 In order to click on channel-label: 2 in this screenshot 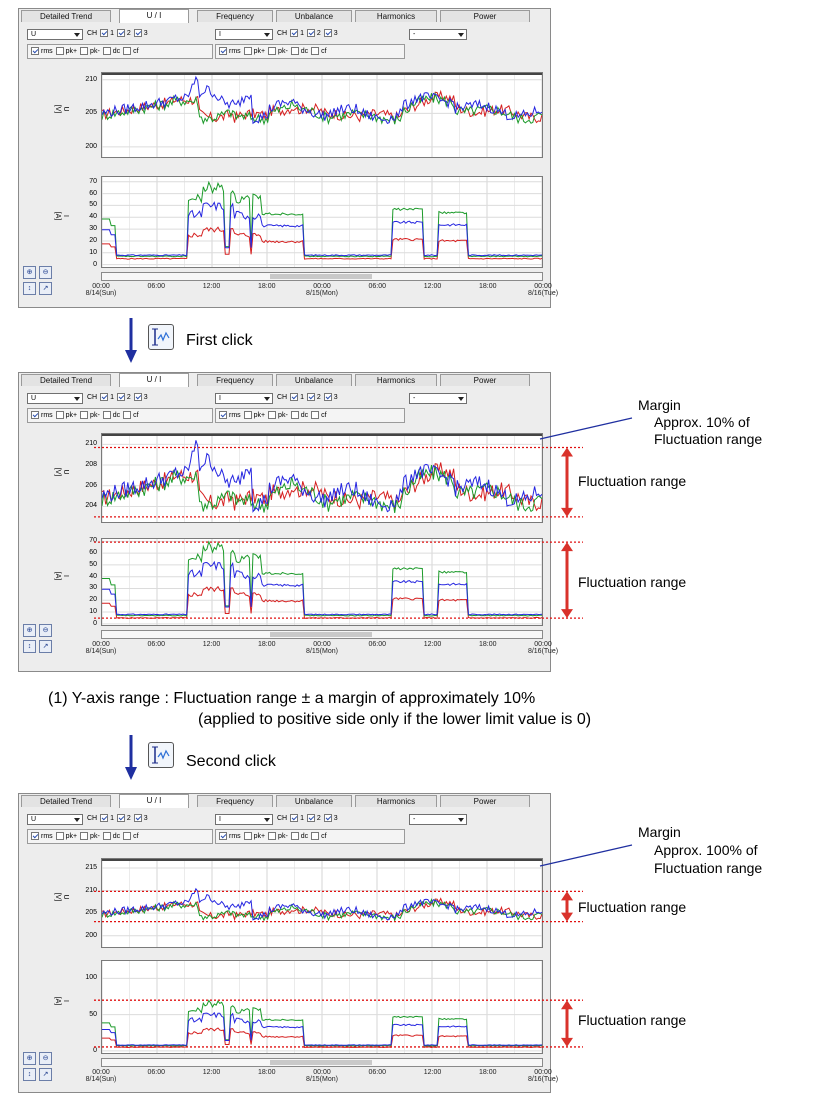, I will do `click(319, 397)`.